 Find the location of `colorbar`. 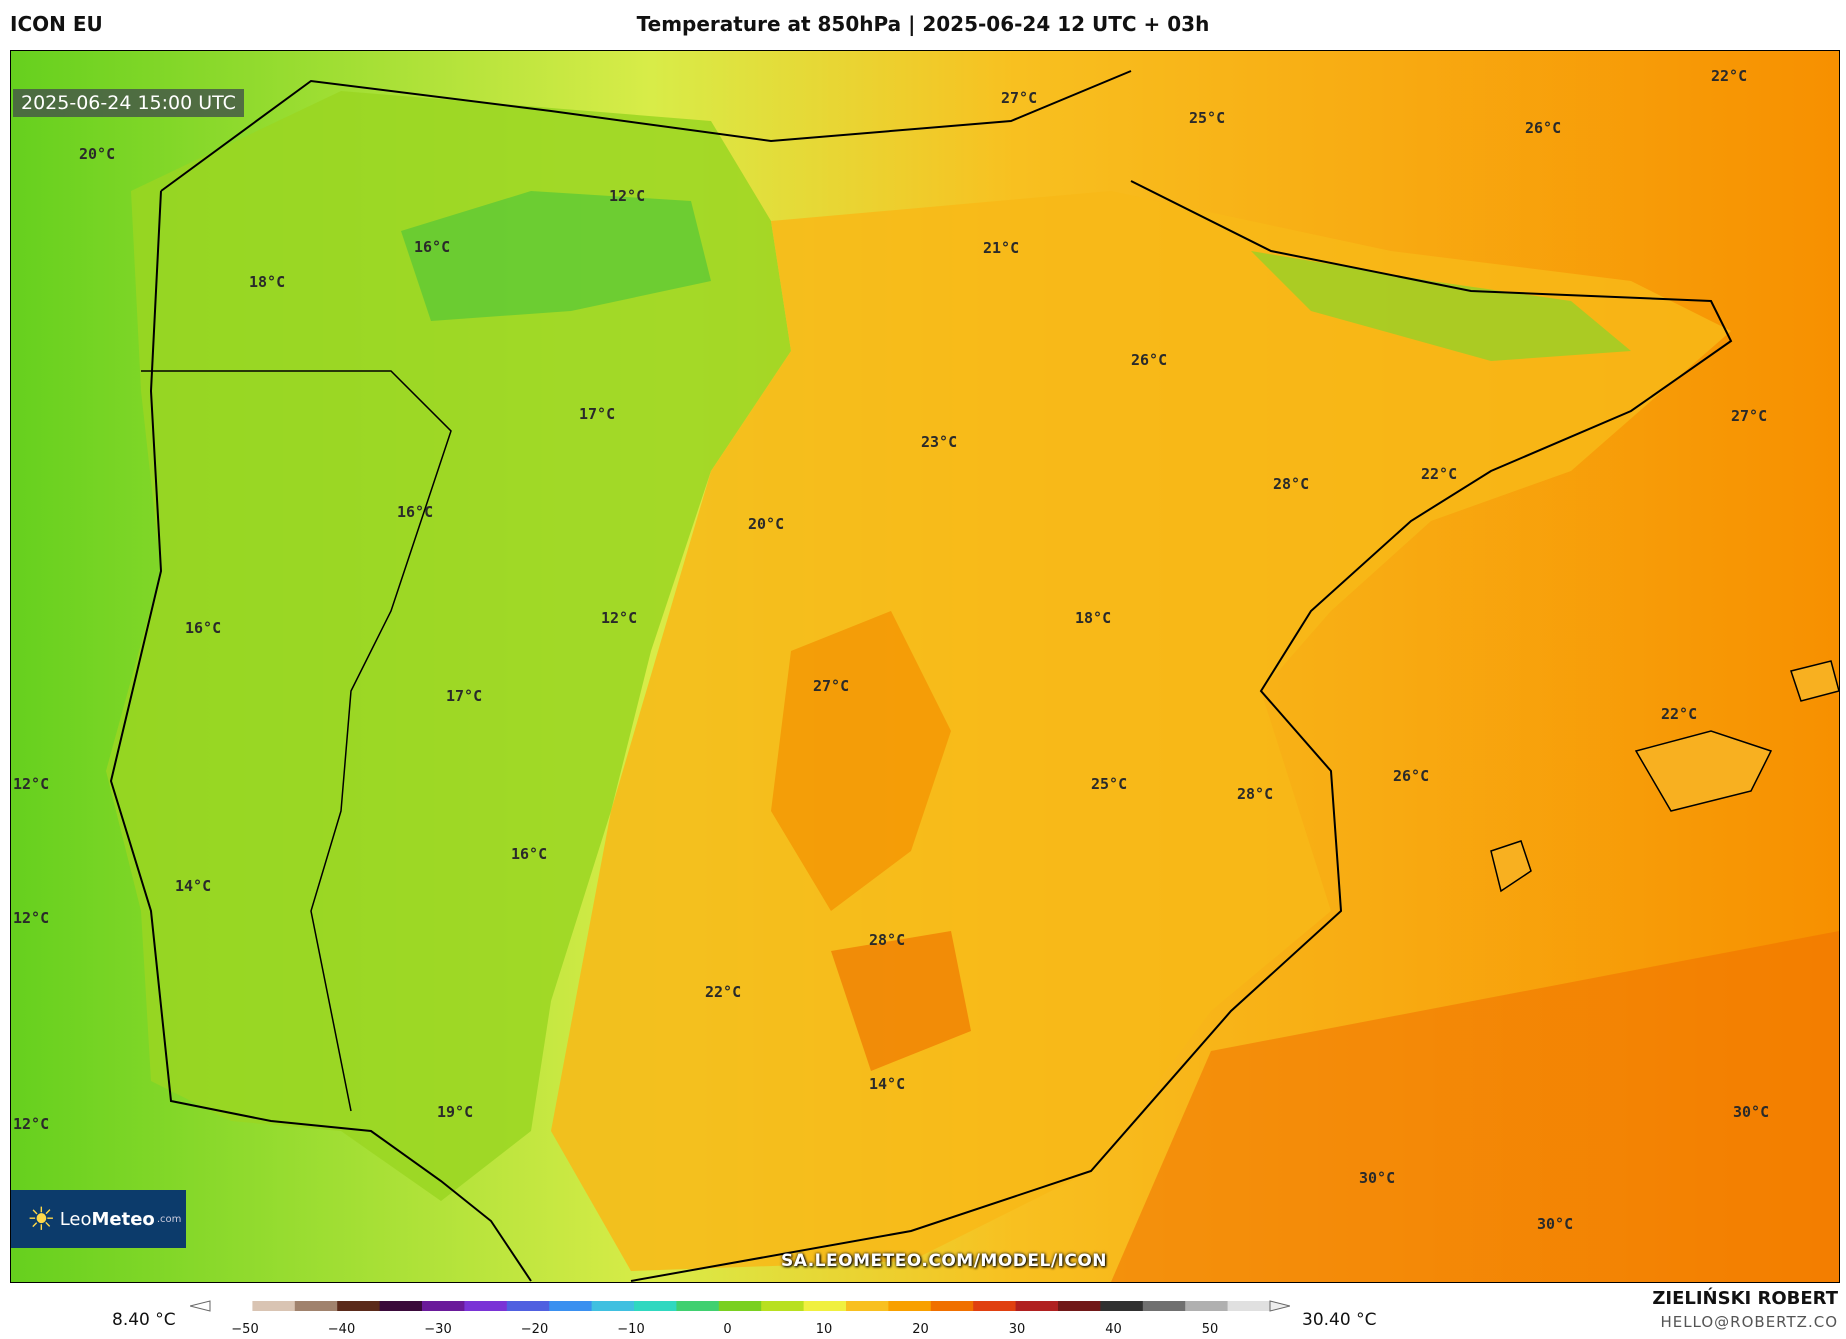

colorbar is located at coordinates (740, 1306).